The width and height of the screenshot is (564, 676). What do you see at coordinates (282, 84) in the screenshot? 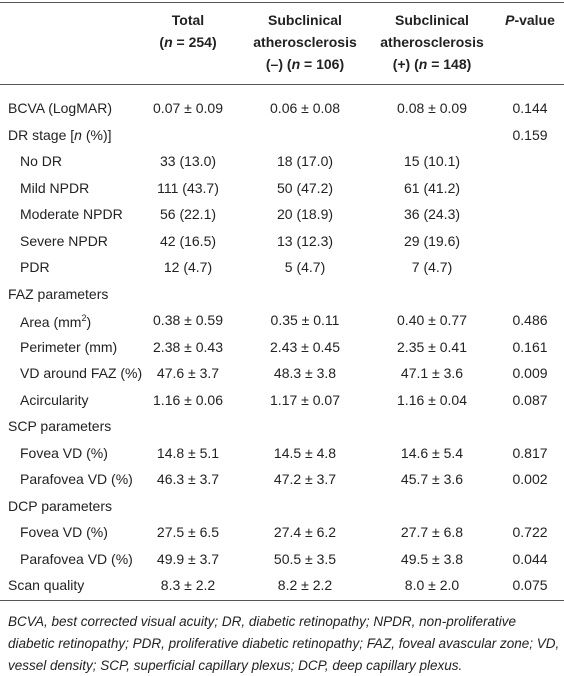
I see `header-rule` at bounding box center [282, 84].